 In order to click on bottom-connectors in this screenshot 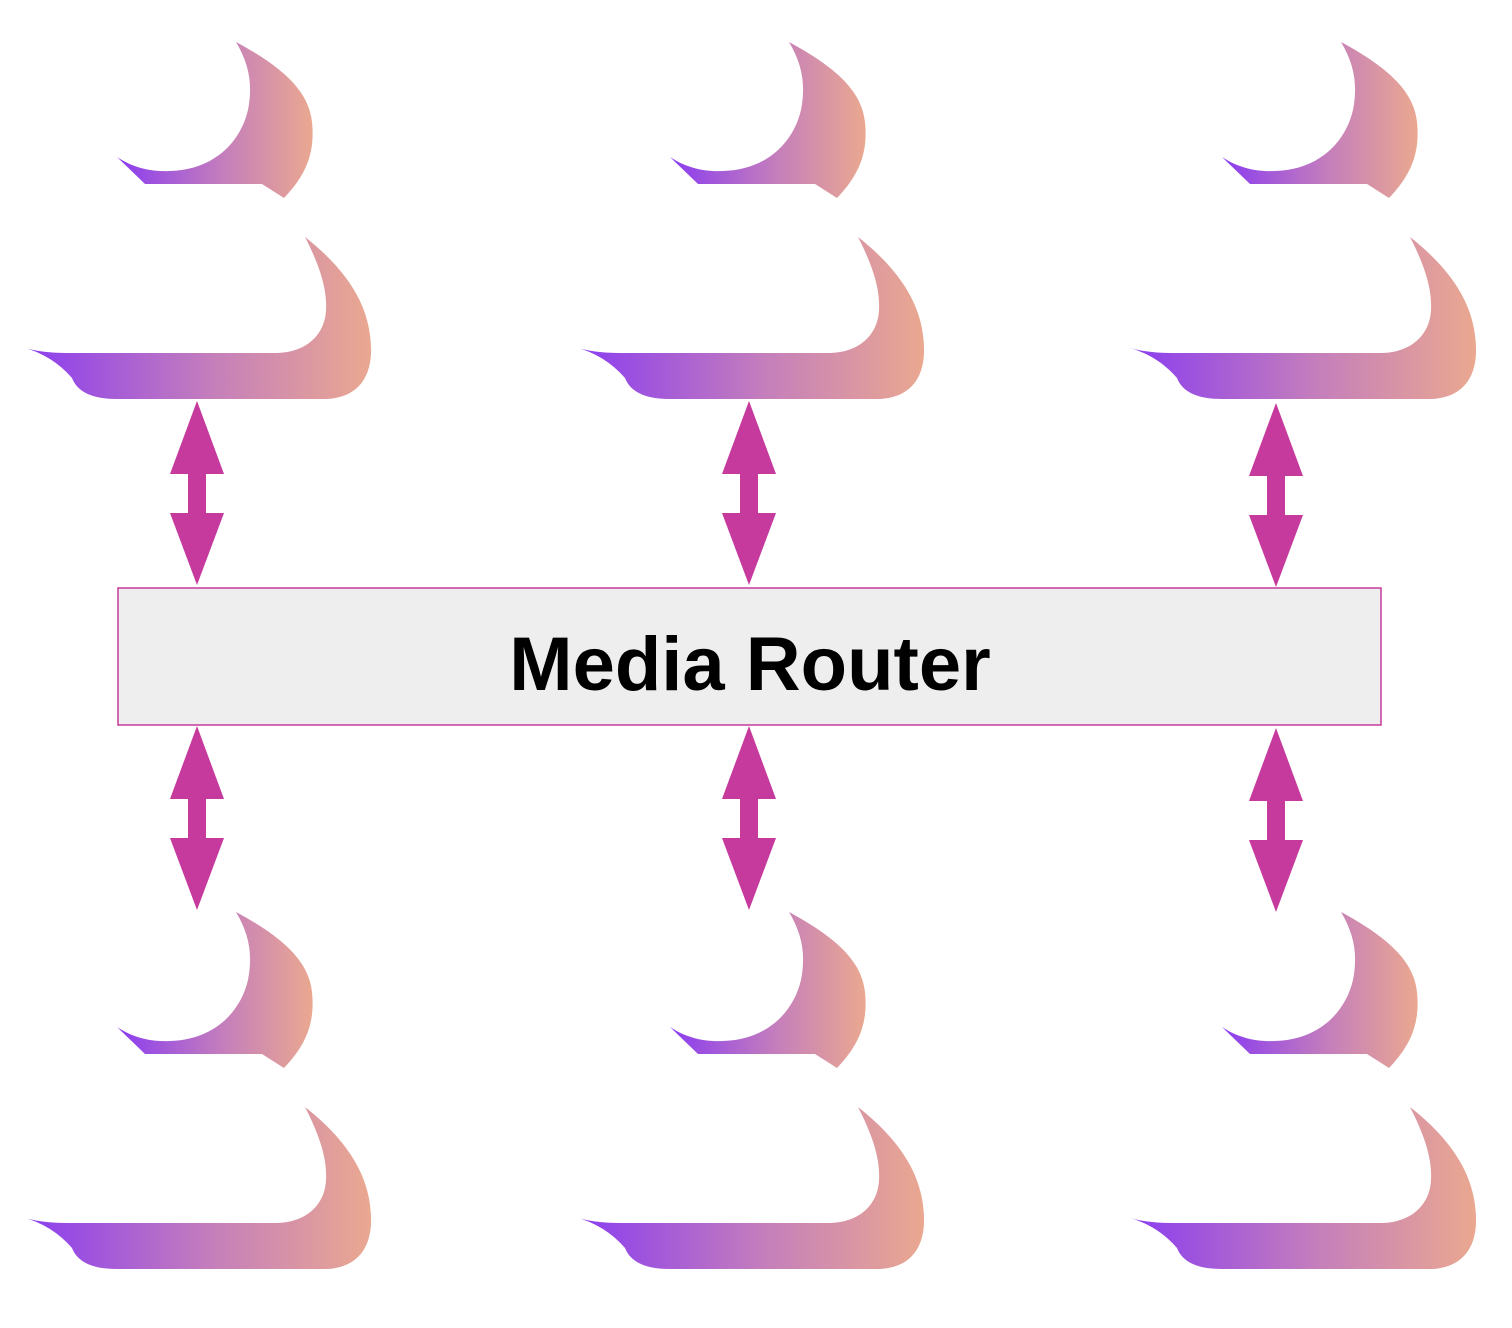, I will do `click(736, 819)`.